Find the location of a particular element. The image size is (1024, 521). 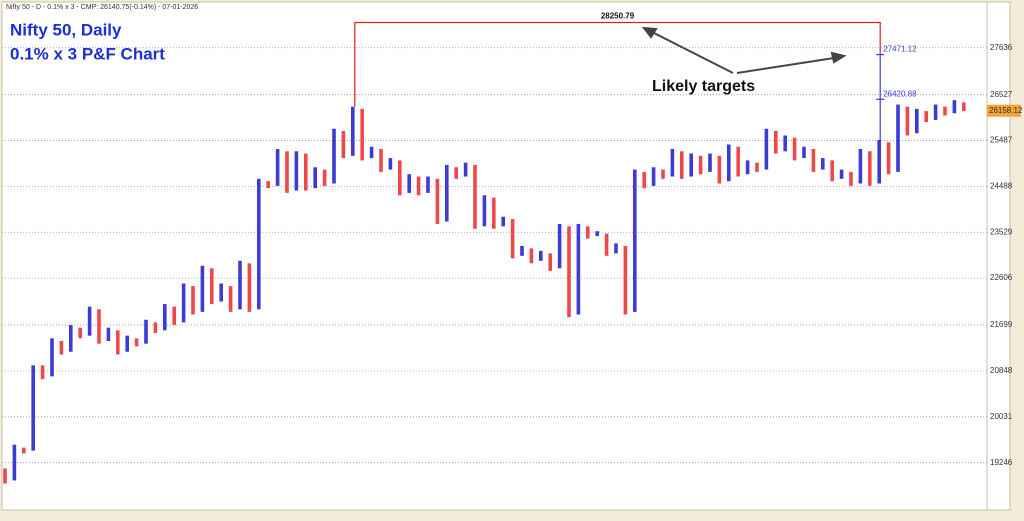

y-tick-label: 25487 is located at coordinates (1001, 140).